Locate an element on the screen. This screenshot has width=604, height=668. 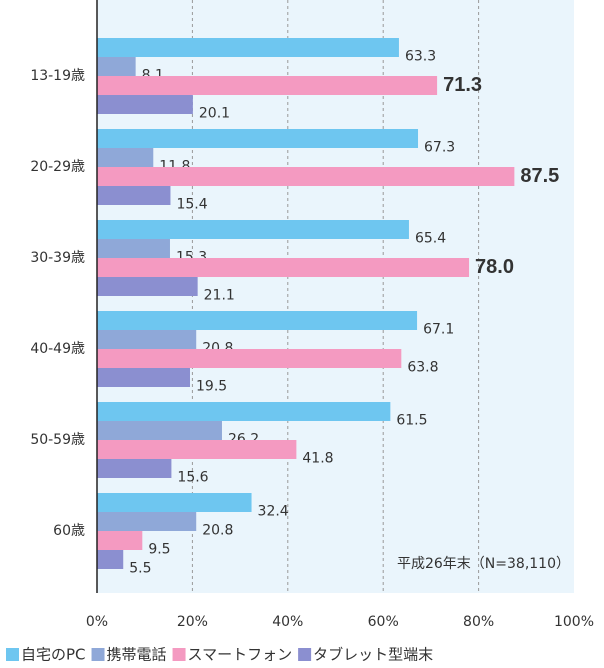
legend-label: タブレット型端末 is located at coordinates (373, 655).